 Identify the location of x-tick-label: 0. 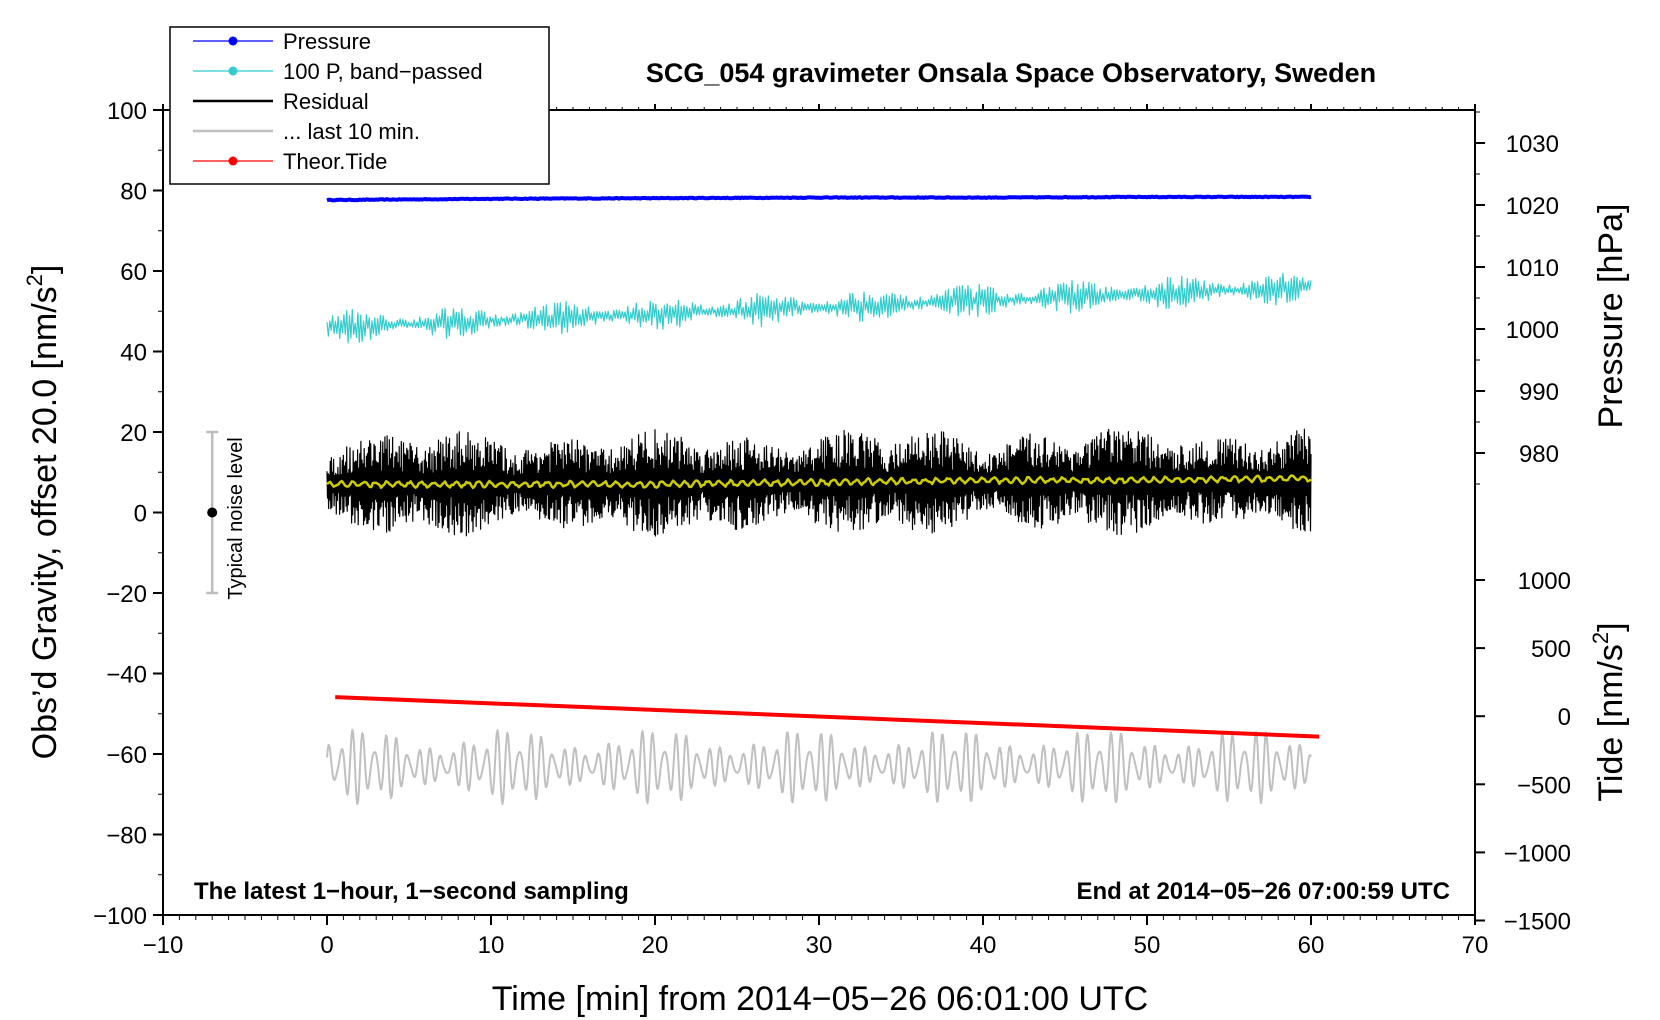
(326, 945).